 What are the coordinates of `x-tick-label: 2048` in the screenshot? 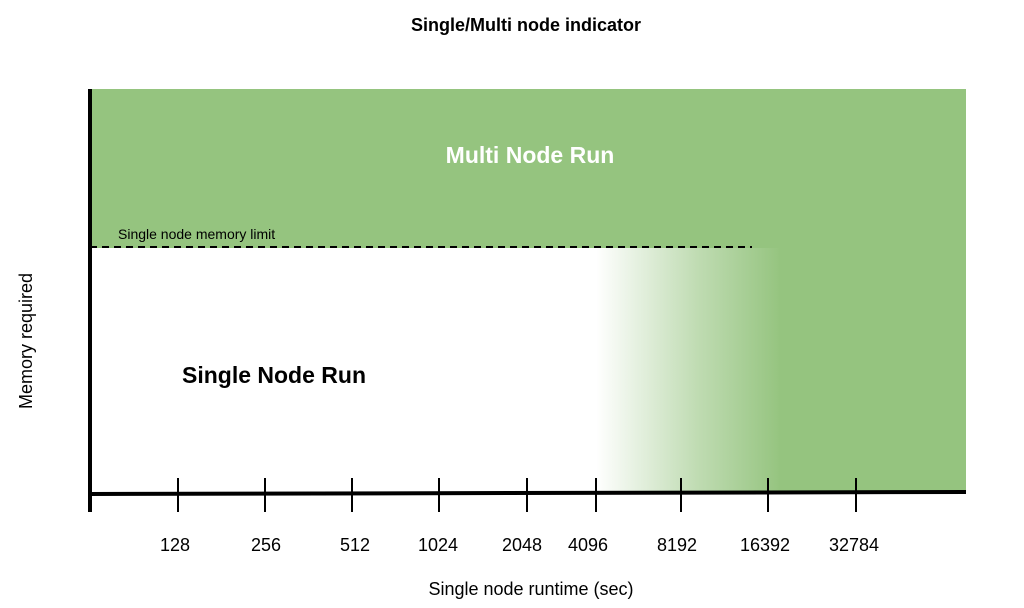 It's located at (522, 545).